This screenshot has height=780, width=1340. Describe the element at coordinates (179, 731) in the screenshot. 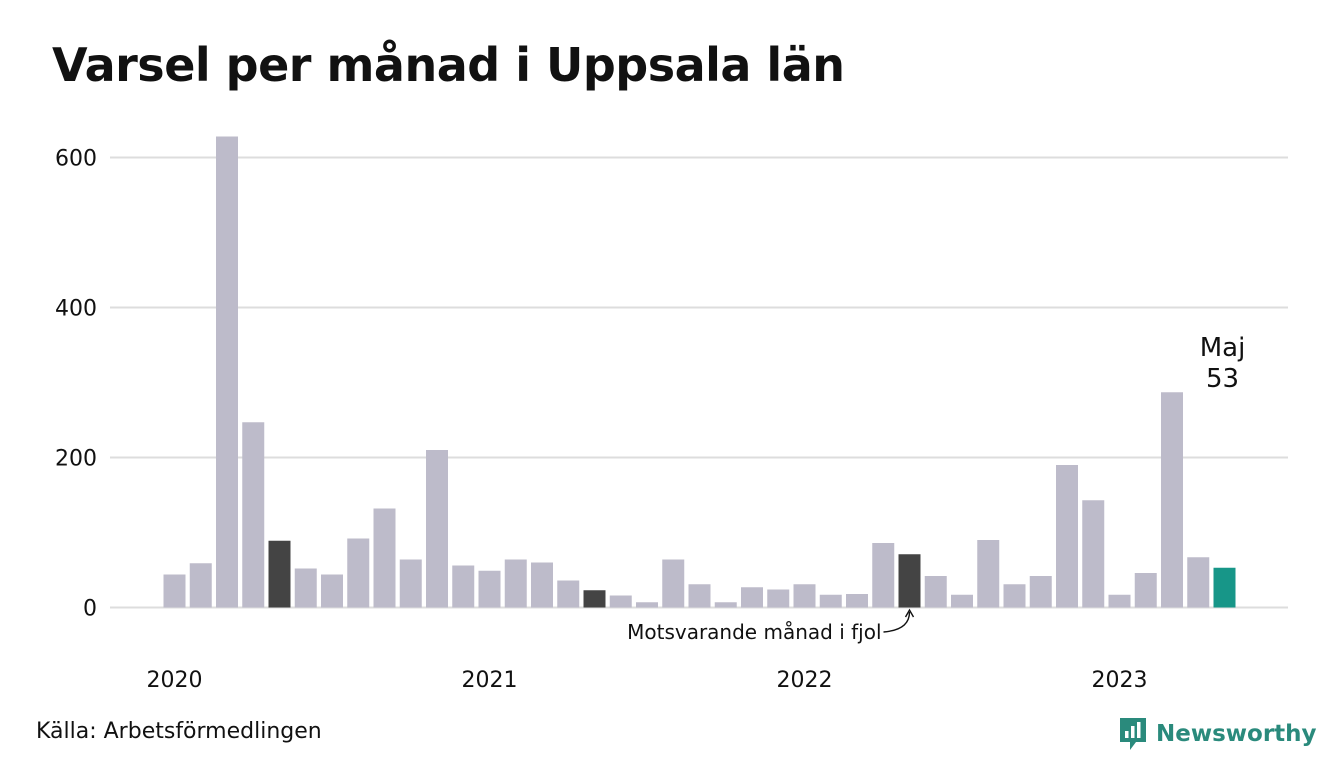

I see `source-credit: Källa: Arbetsförmedlingen` at that location.